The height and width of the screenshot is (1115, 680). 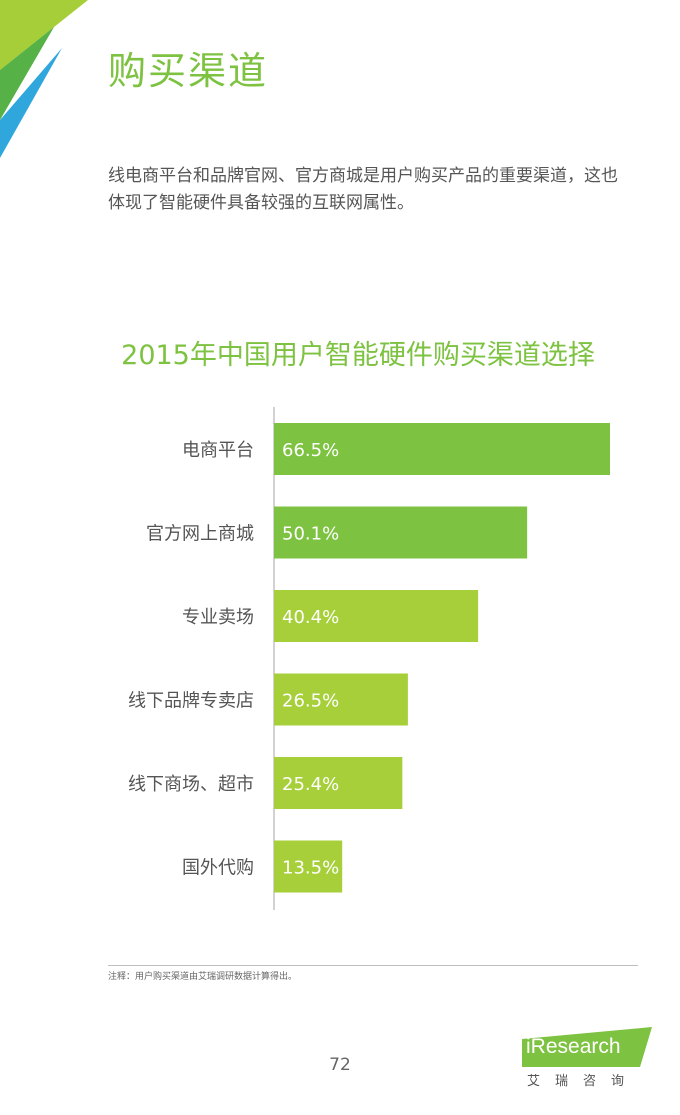 I want to click on value-label-1: 50.1%, so click(x=310, y=534).